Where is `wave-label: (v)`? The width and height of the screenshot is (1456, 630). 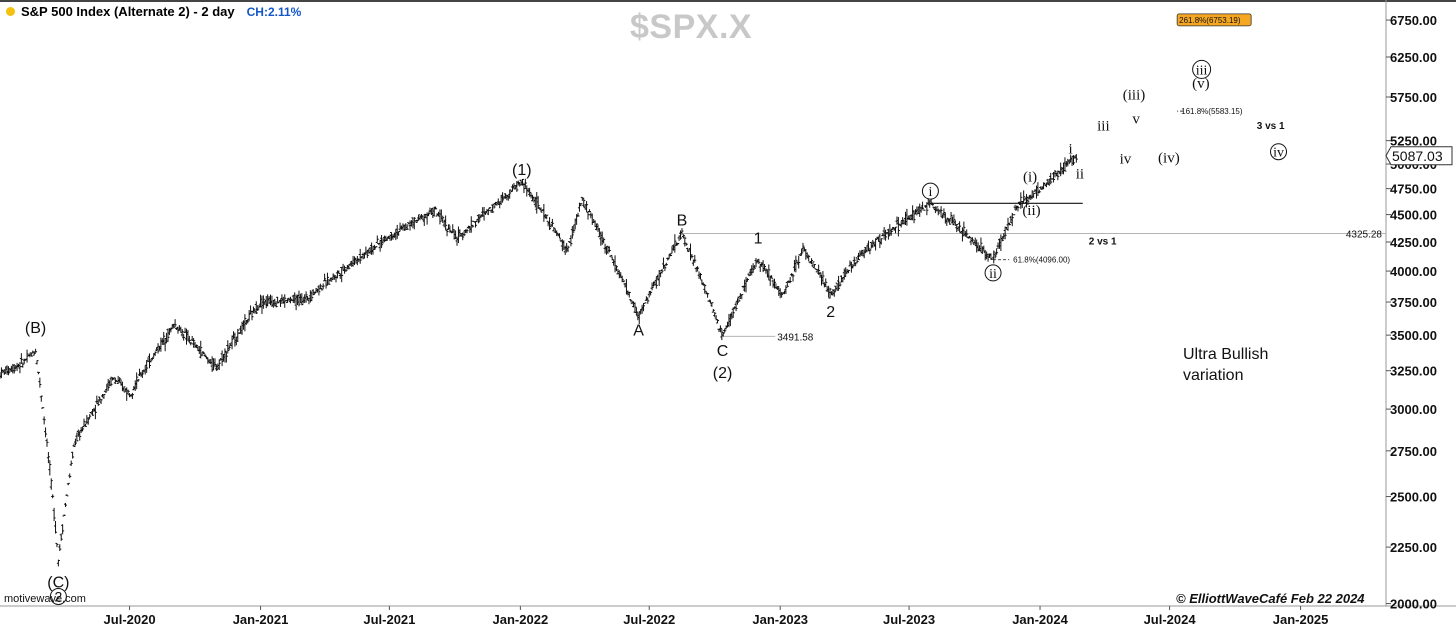
wave-label: (v) is located at coordinates (1201, 84).